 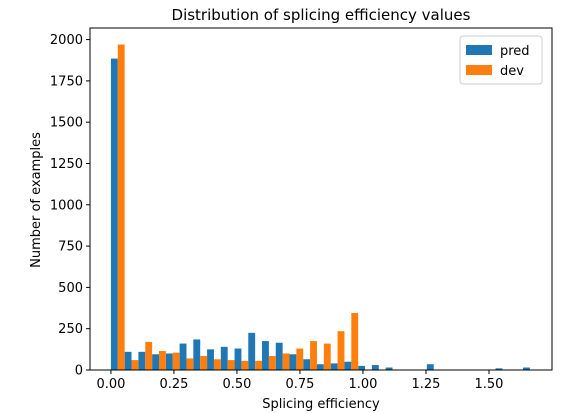 I want to click on x-tick-label-5: 1.25, so click(x=426, y=384).